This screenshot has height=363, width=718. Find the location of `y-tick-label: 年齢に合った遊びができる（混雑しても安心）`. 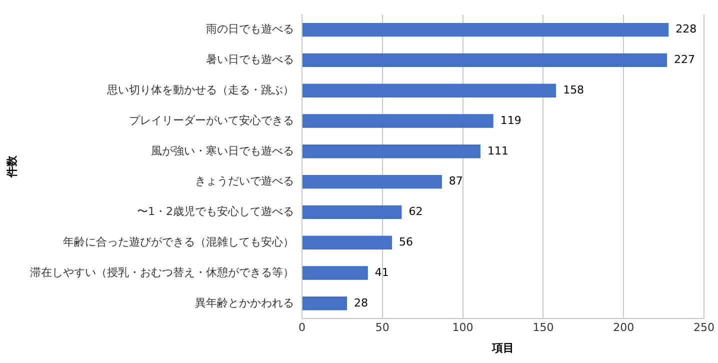

y-tick-label: 年齢に合った遊びができる（混雑しても安心） is located at coordinates (178, 241).